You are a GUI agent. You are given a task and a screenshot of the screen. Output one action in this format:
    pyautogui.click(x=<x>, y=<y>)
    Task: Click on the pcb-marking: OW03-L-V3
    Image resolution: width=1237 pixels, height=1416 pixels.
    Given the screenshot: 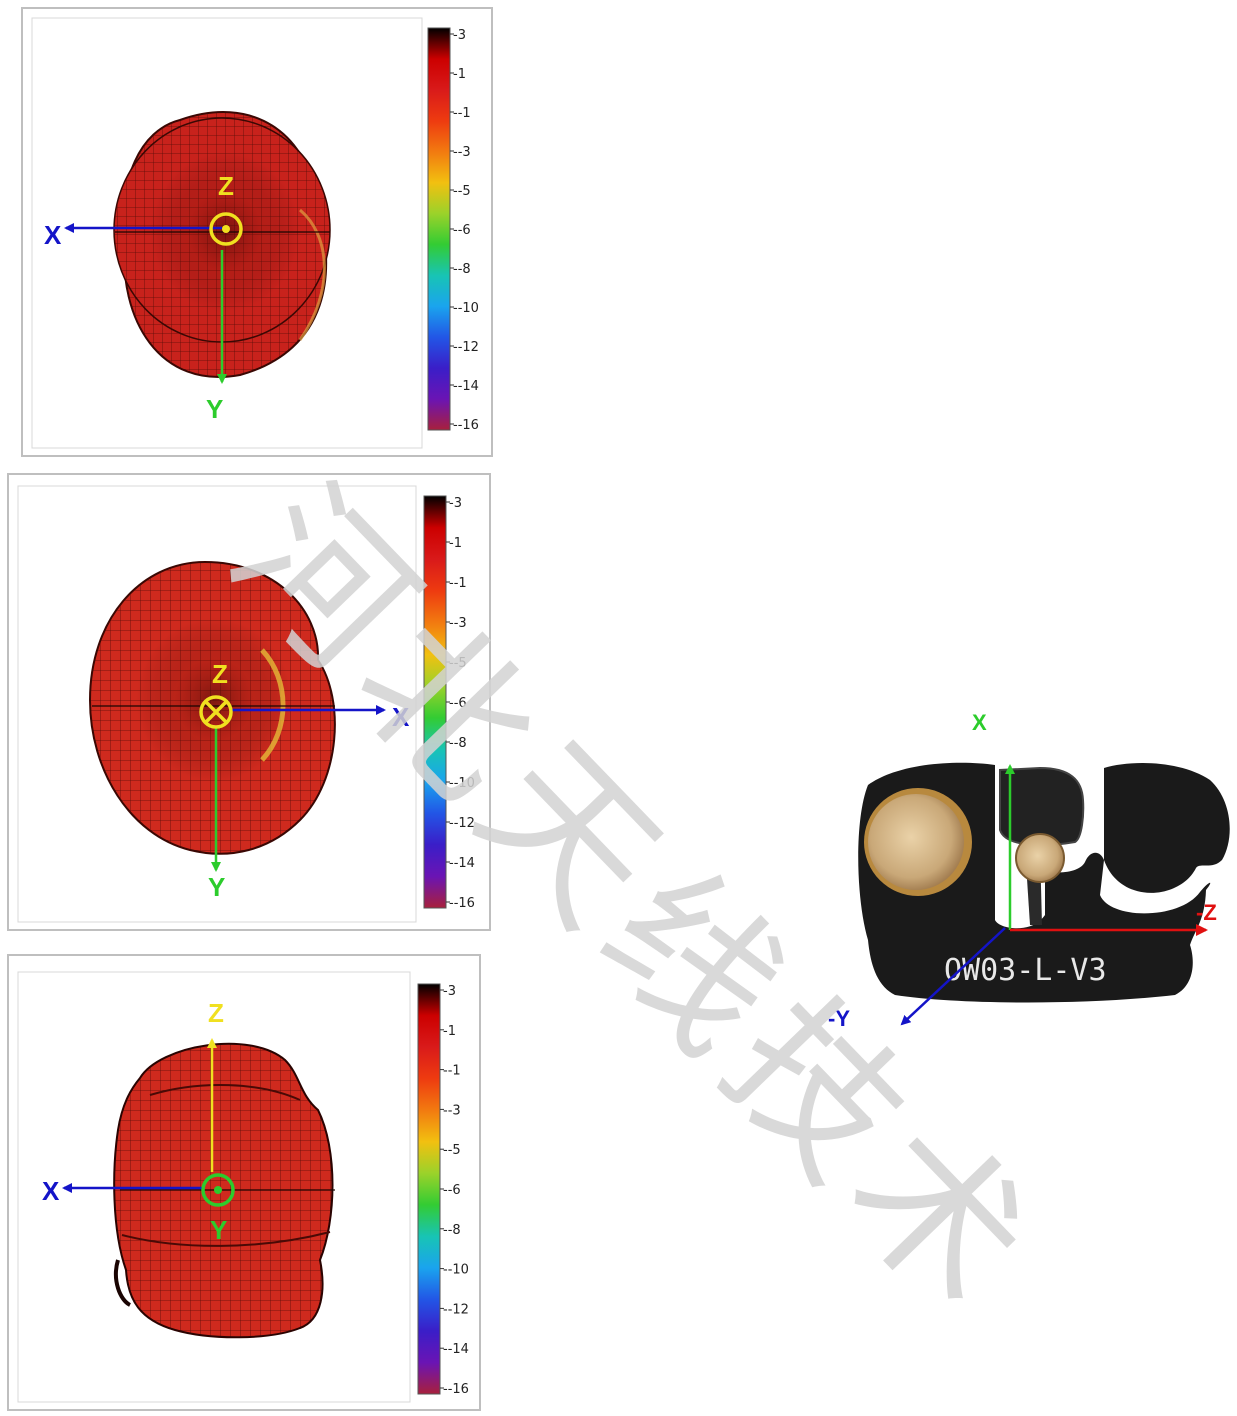 What is the action you would take?
    pyautogui.click(x=1025, y=970)
    